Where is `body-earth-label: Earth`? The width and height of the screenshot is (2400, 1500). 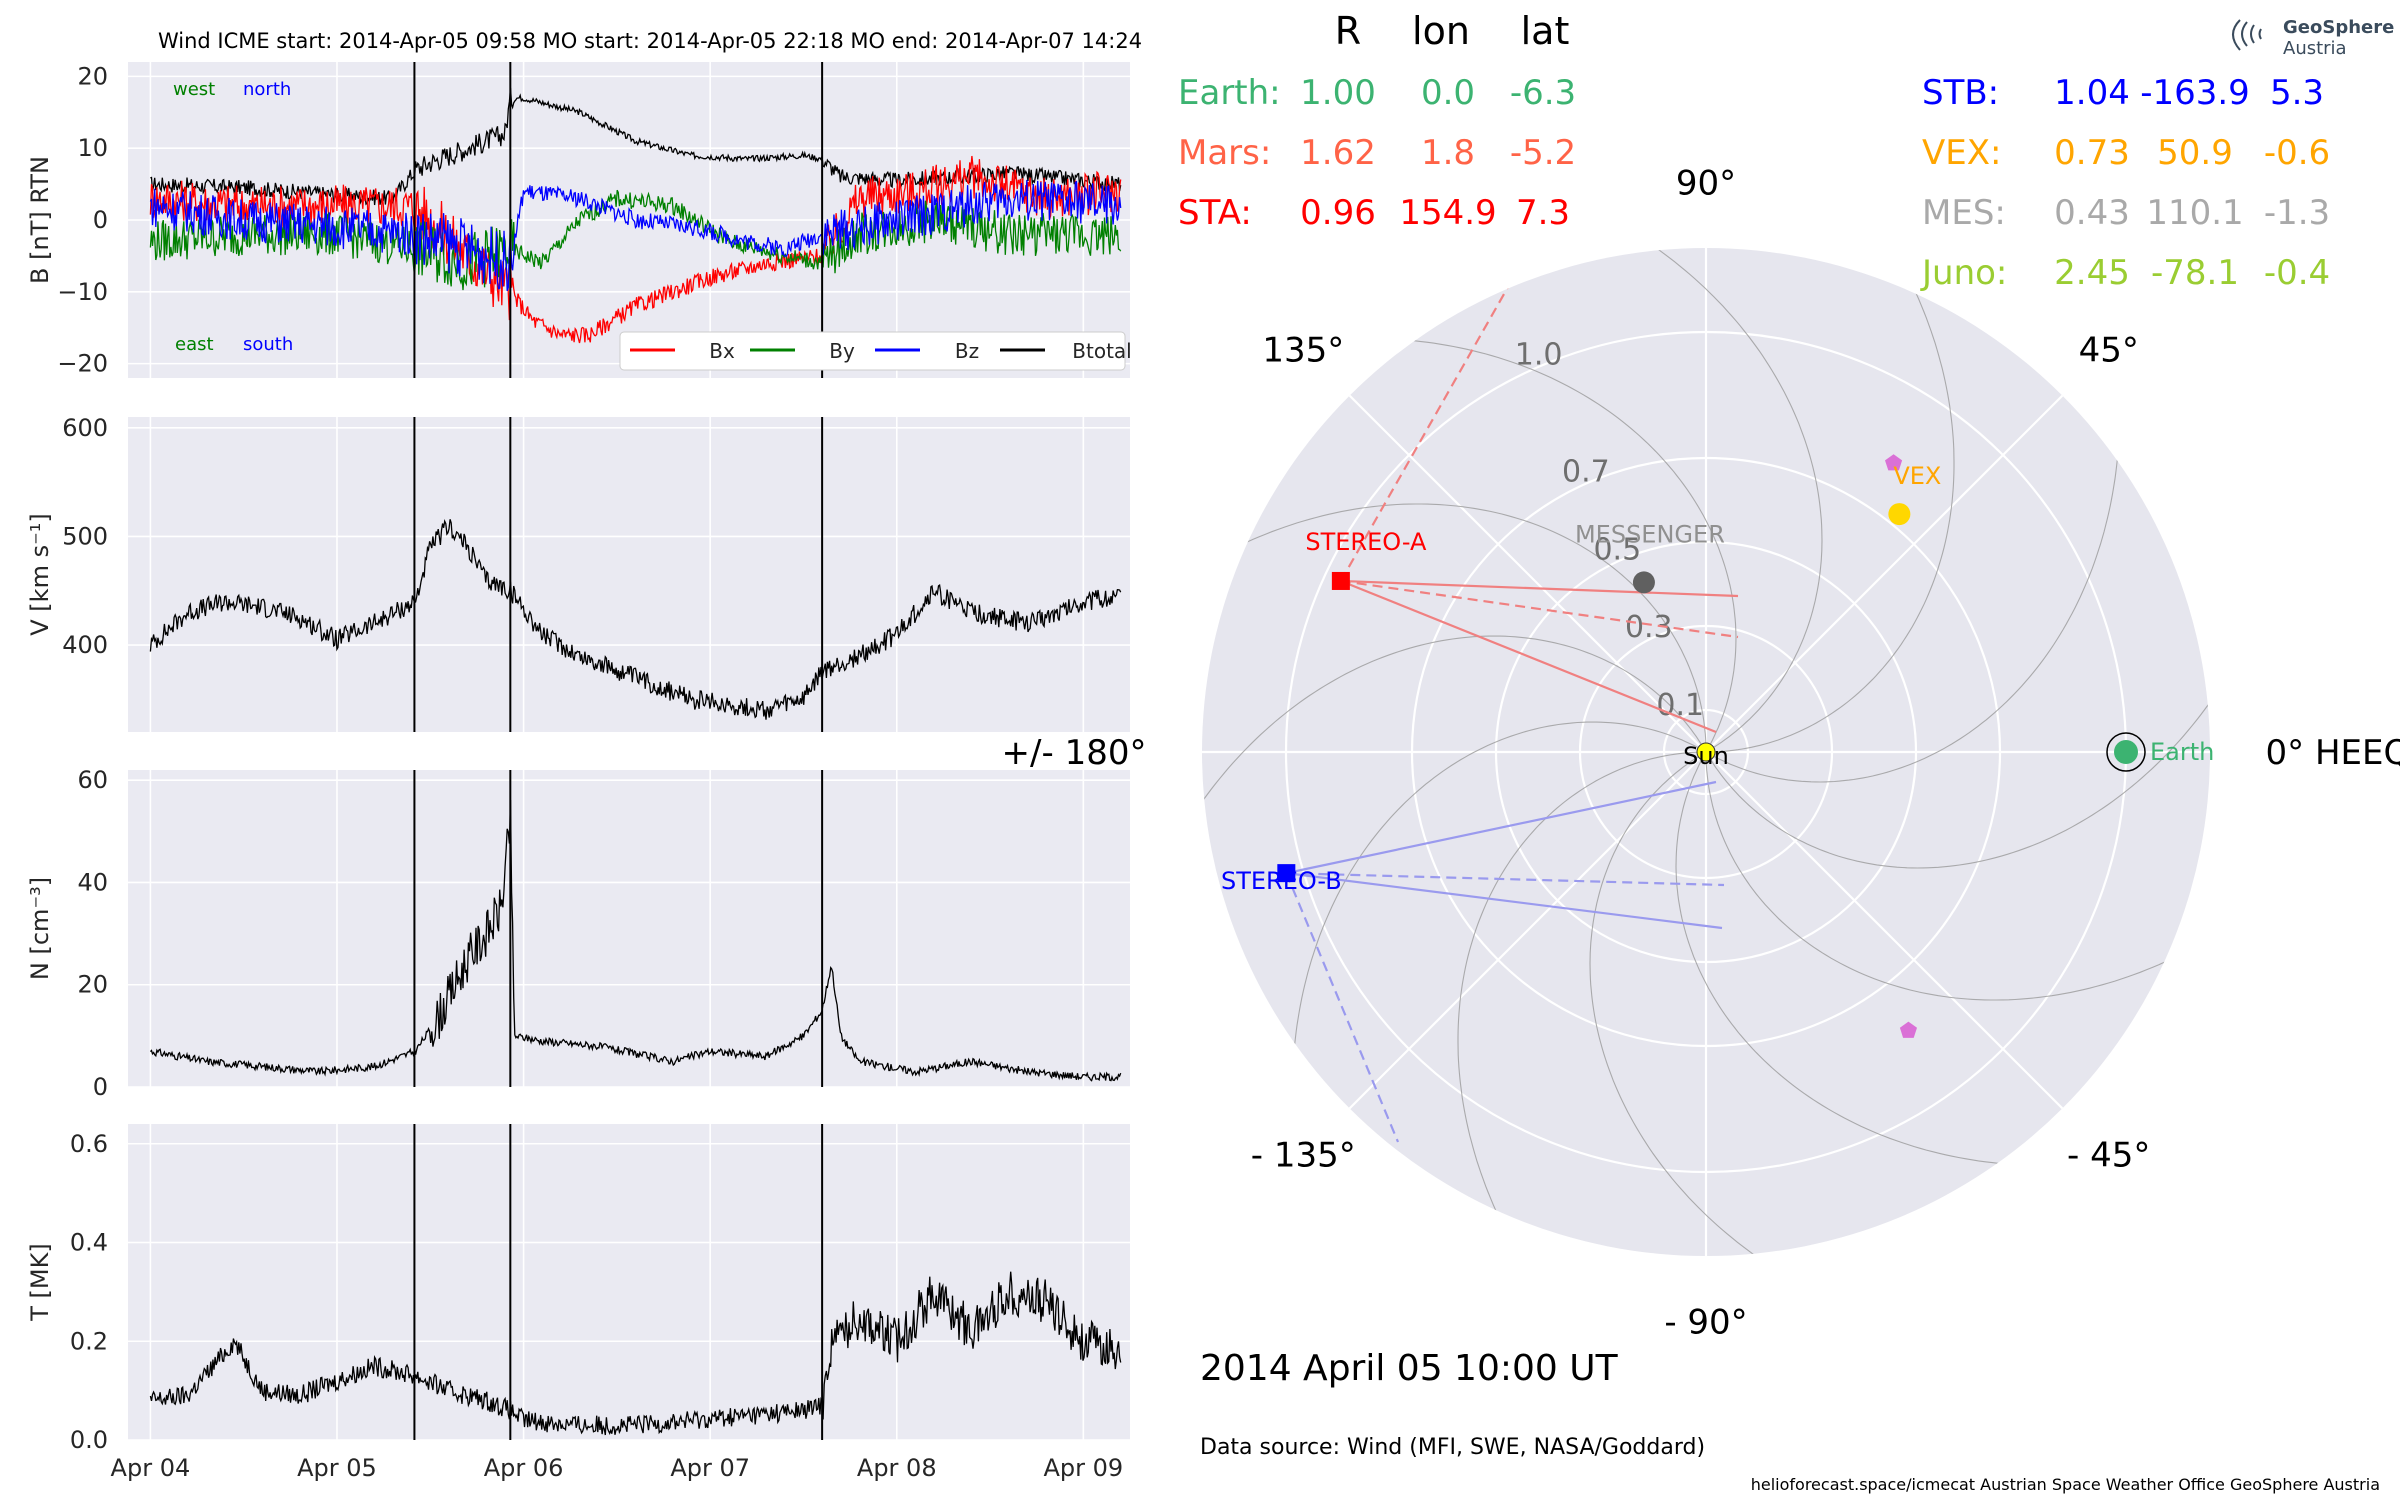
body-earth-label: Earth is located at coordinates (2182, 752).